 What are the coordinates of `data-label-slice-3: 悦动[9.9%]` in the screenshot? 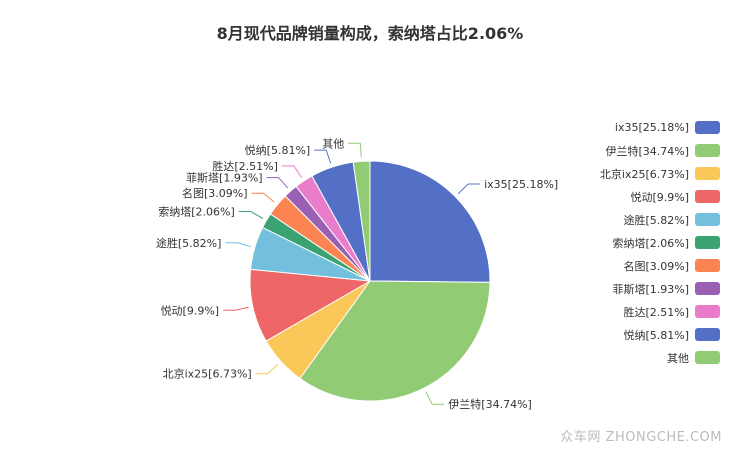 It's located at (190, 310).